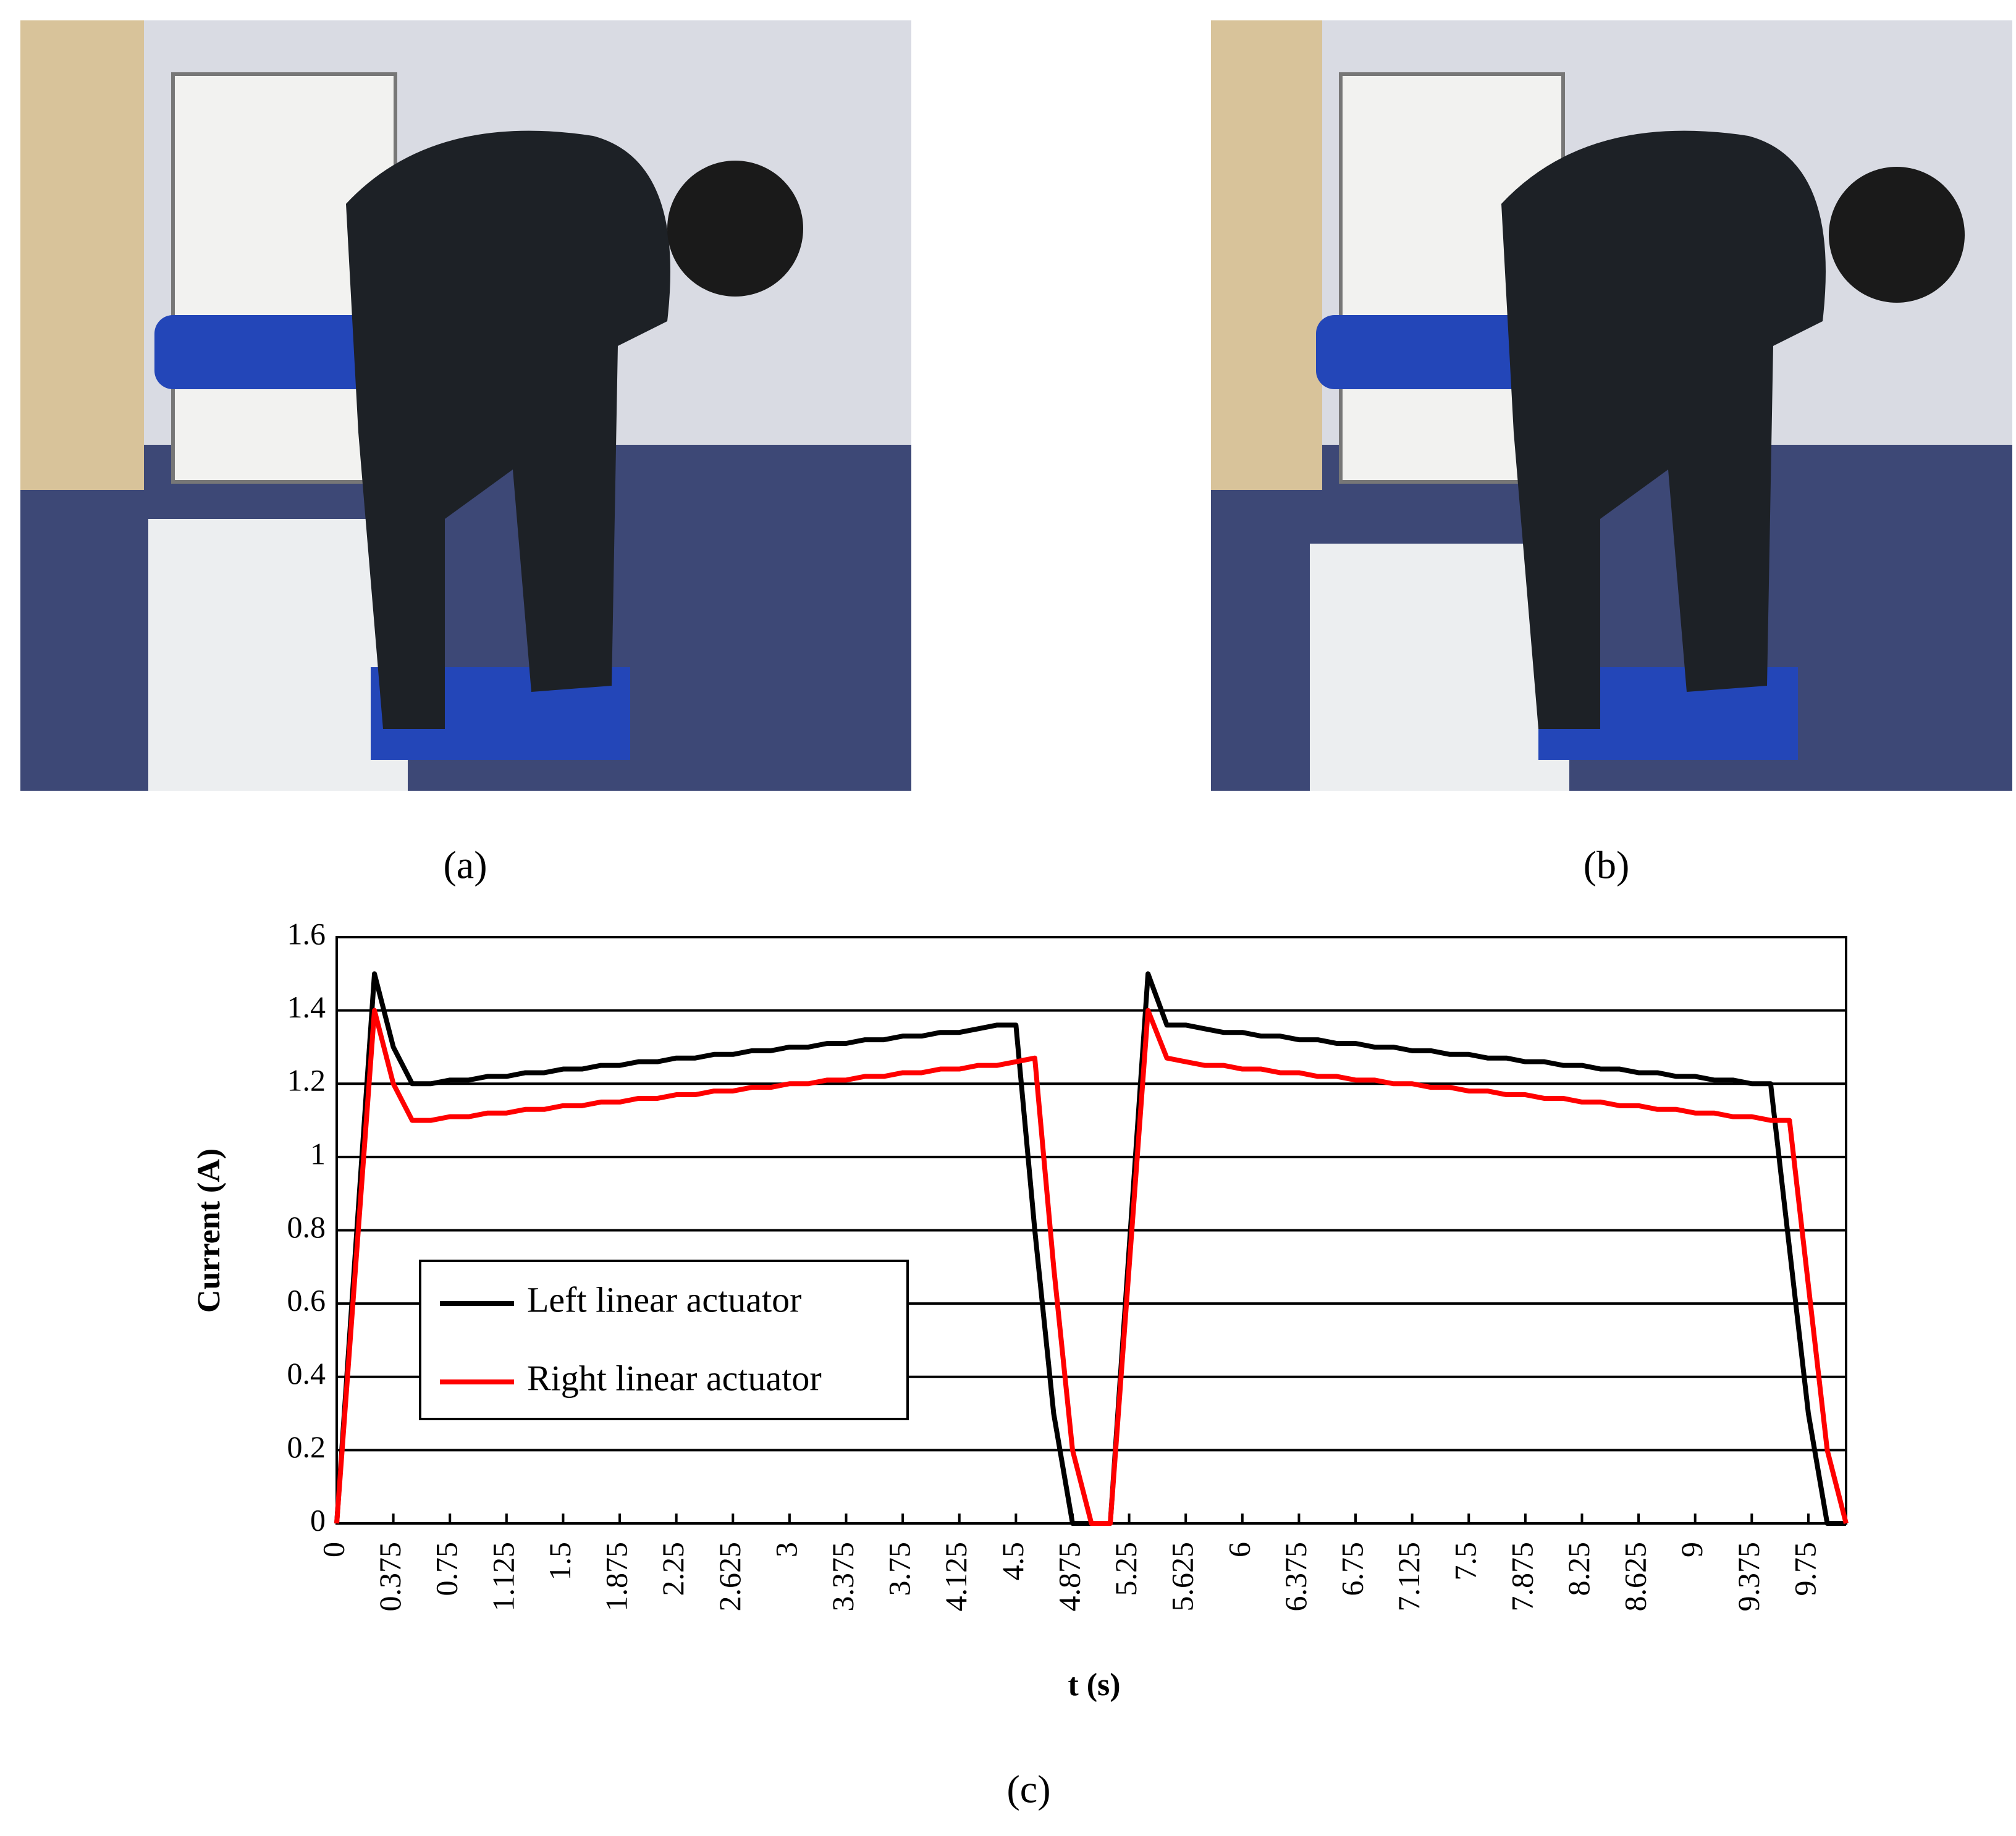  Describe the element at coordinates (1295, 1577) in the screenshot. I see `x-tick-label: 6.375` at that location.